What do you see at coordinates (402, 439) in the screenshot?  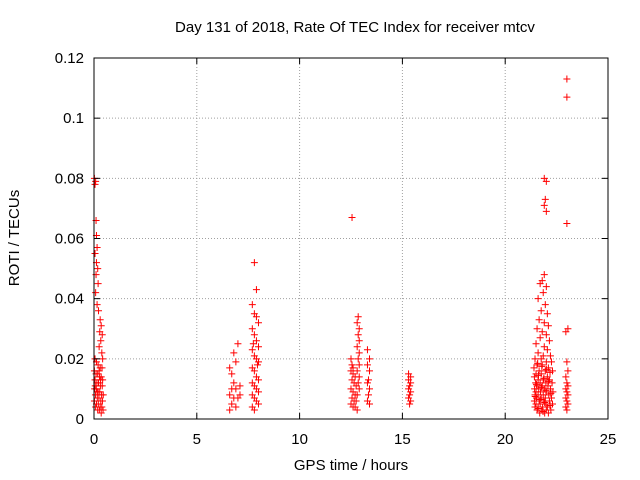 I see `x-tick-label: 15` at bounding box center [402, 439].